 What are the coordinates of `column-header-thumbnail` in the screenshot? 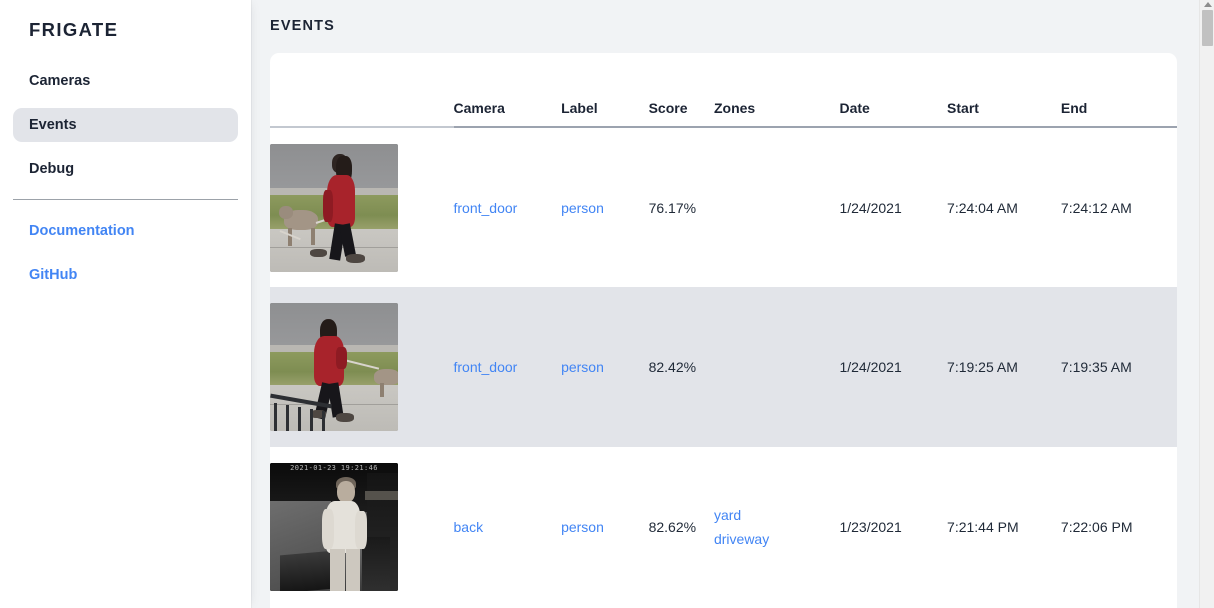 It's located at (362, 90).